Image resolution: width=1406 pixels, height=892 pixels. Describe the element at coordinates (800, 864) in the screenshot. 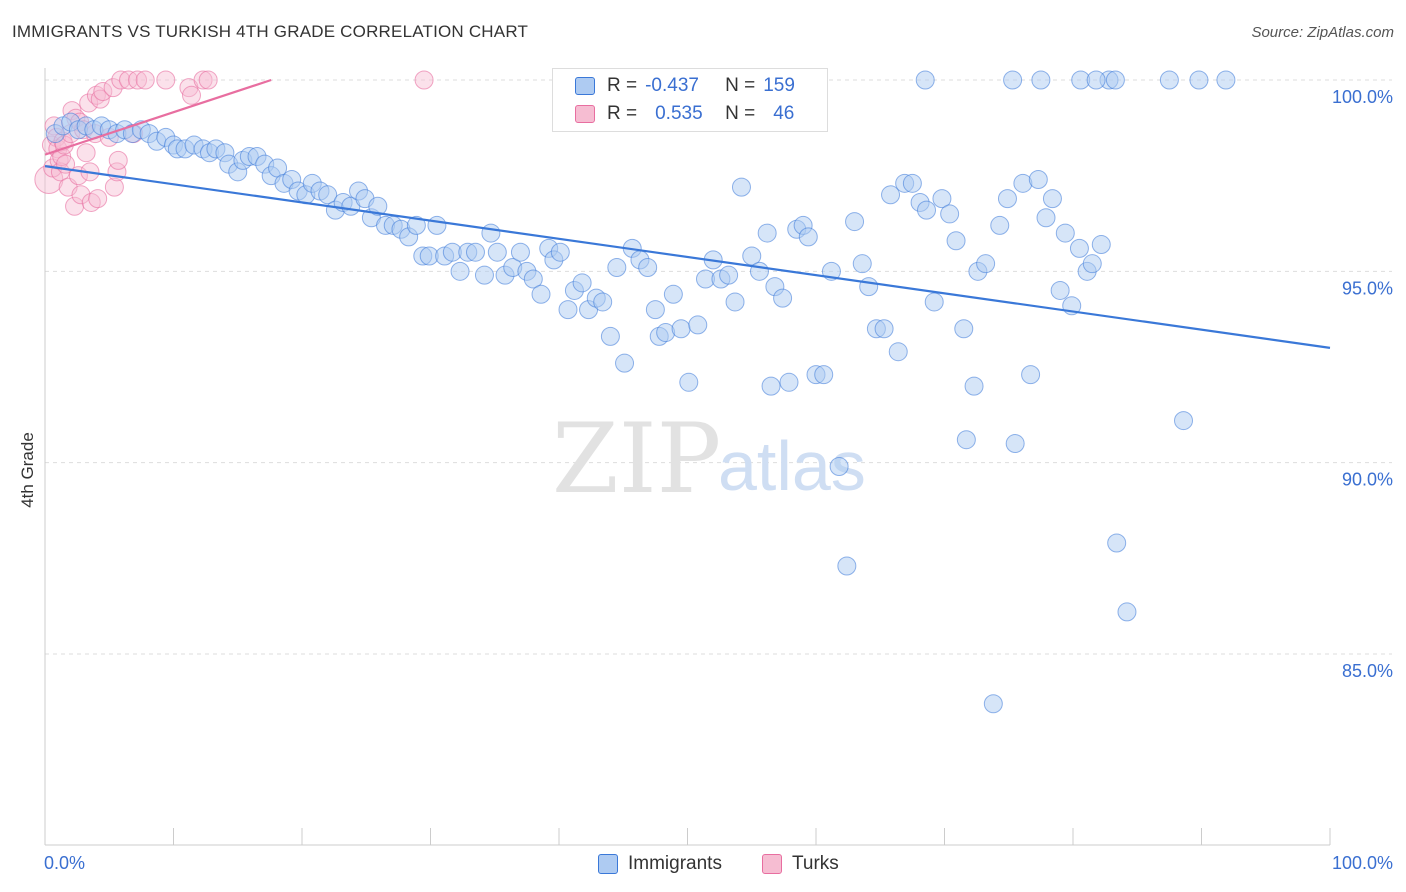

I see `bottom-legend-turks: Turks` at that location.